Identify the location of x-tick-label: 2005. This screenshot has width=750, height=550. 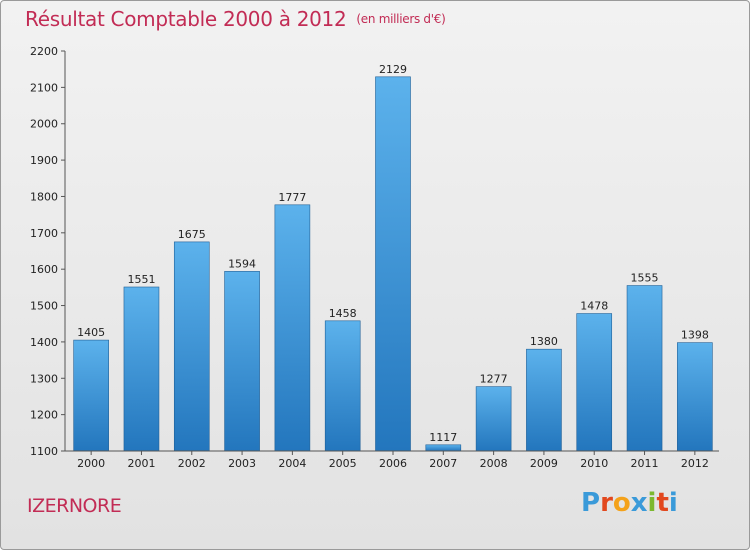
(343, 463).